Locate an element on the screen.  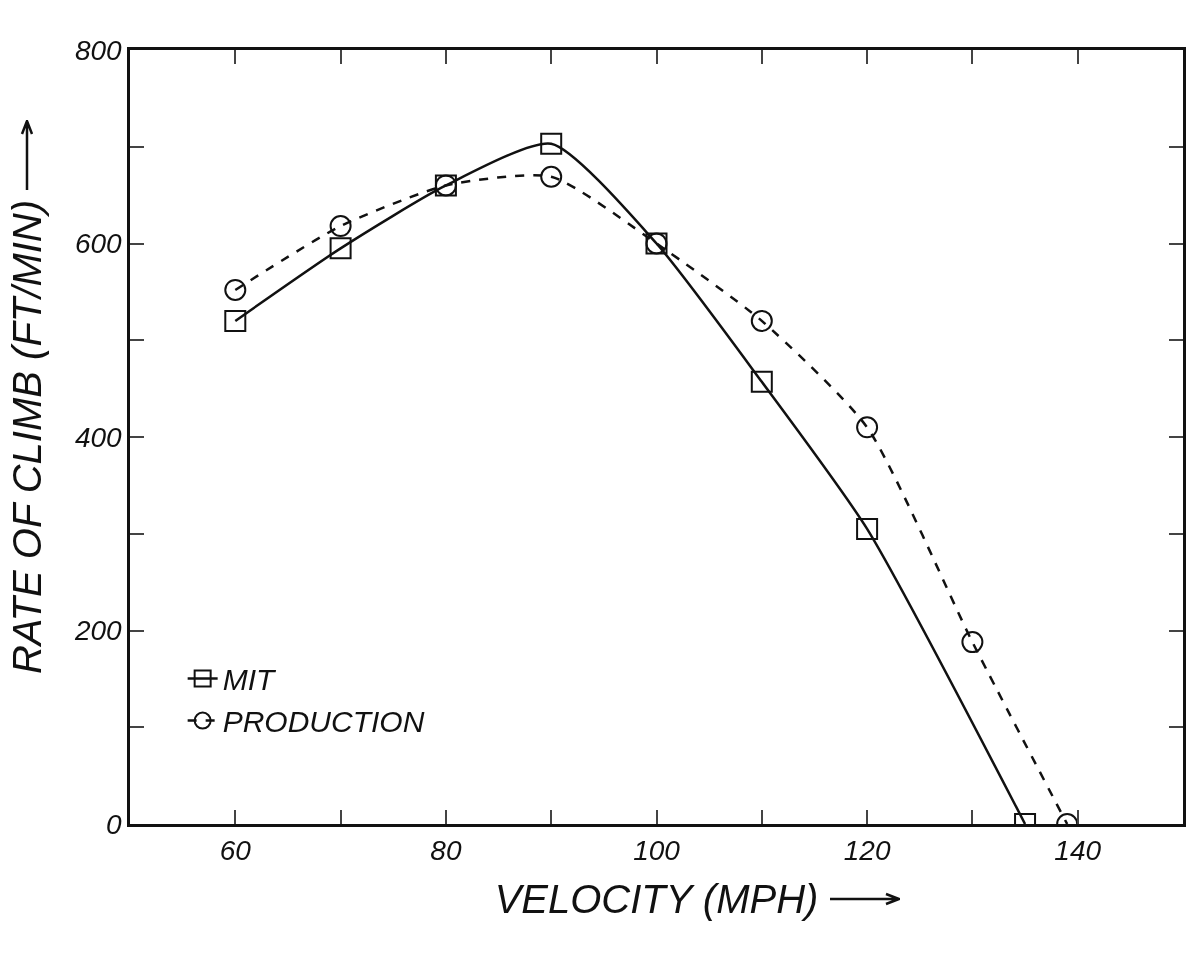
legend-label: MIT is located at coordinates (249, 680).